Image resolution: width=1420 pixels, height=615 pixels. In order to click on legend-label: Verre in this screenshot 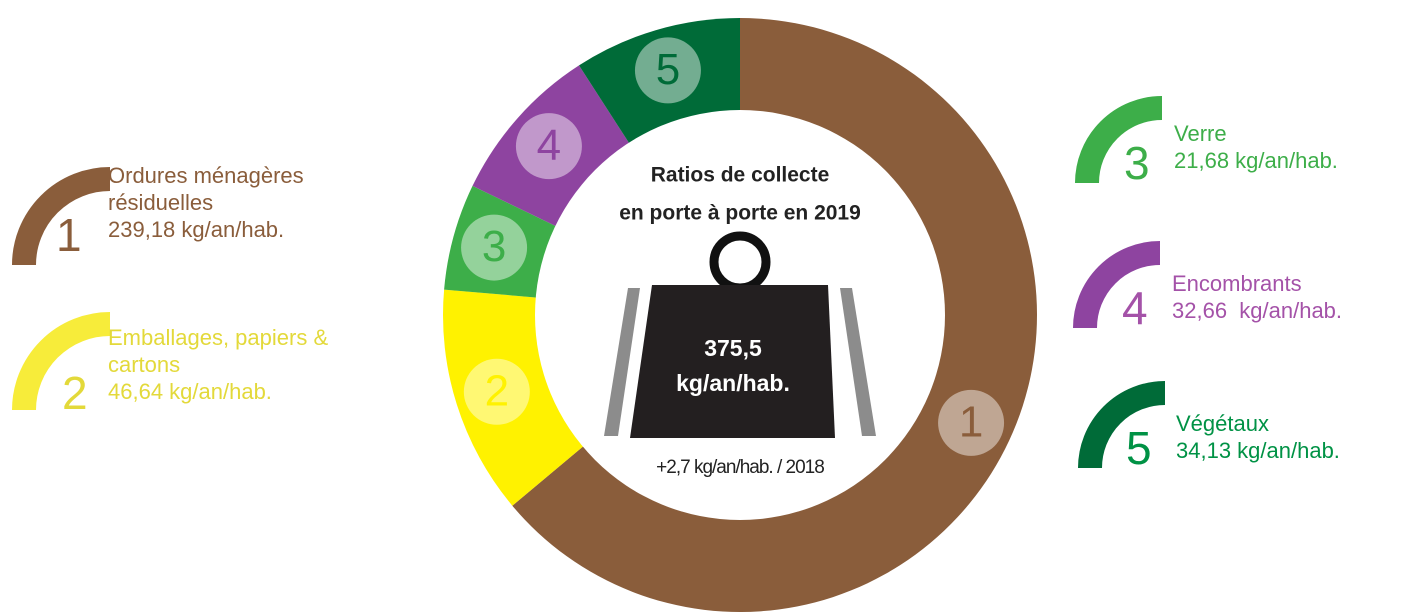, I will do `click(1200, 133)`.